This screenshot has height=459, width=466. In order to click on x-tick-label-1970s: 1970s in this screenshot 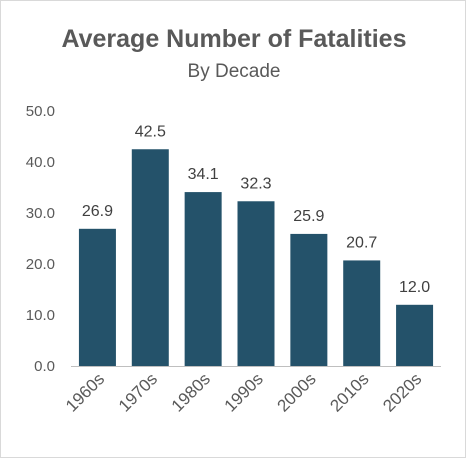, I will do `click(138, 392)`.